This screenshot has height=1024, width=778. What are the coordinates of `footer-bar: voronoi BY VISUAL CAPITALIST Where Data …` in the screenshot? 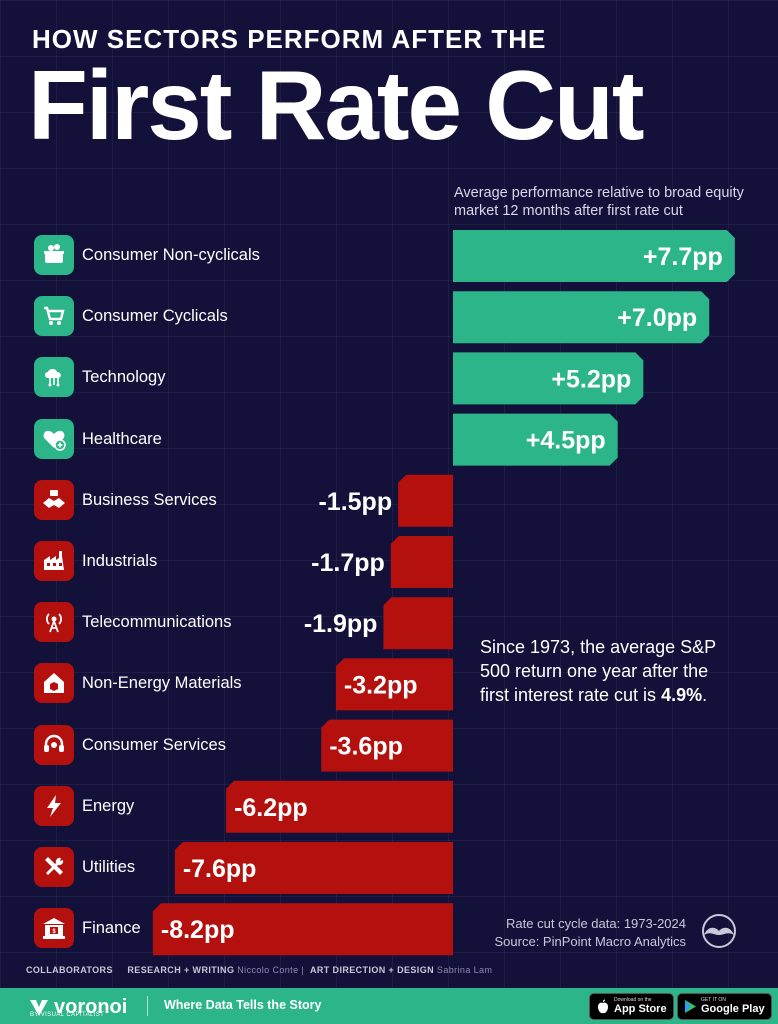 It's located at (389, 1006).